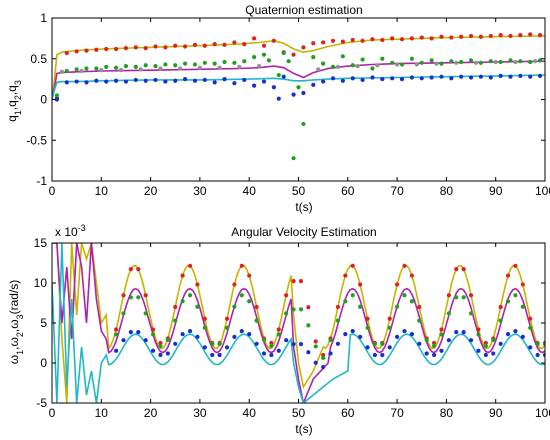  Describe the element at coordinates (52, 191) in the screenshot. I see `x-tick-label: 0` at that location.